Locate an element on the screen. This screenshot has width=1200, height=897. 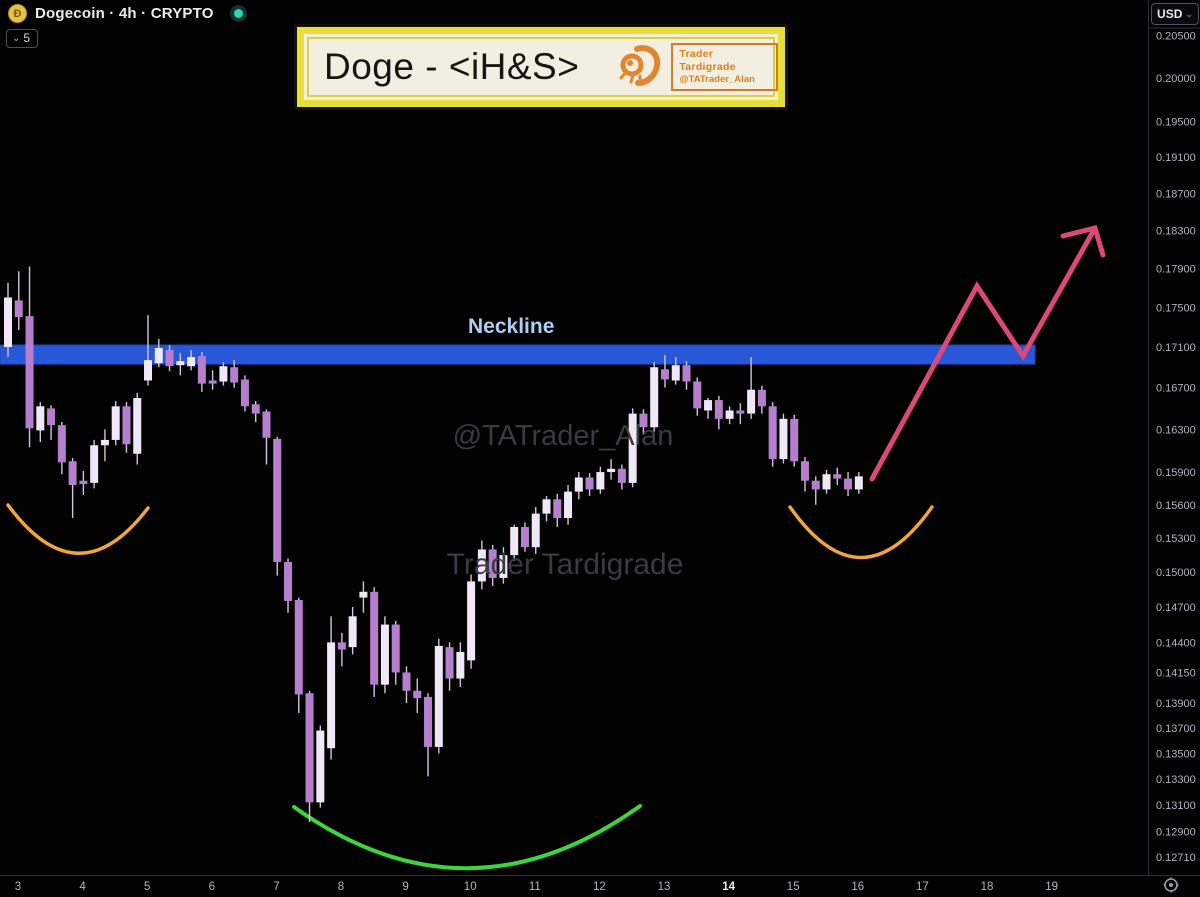
price-axis-label: 0.15900 is located at coordinates (1176, 473).